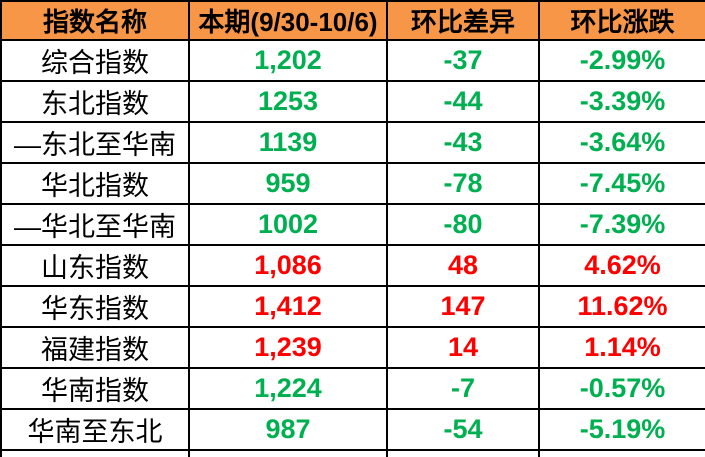 The height and width of the screenshot is (457, 705). What do you see at coordinates (621, 453) in the screenshot?
I see `change-cell: -0.32%` at bounding box center [621, 453].